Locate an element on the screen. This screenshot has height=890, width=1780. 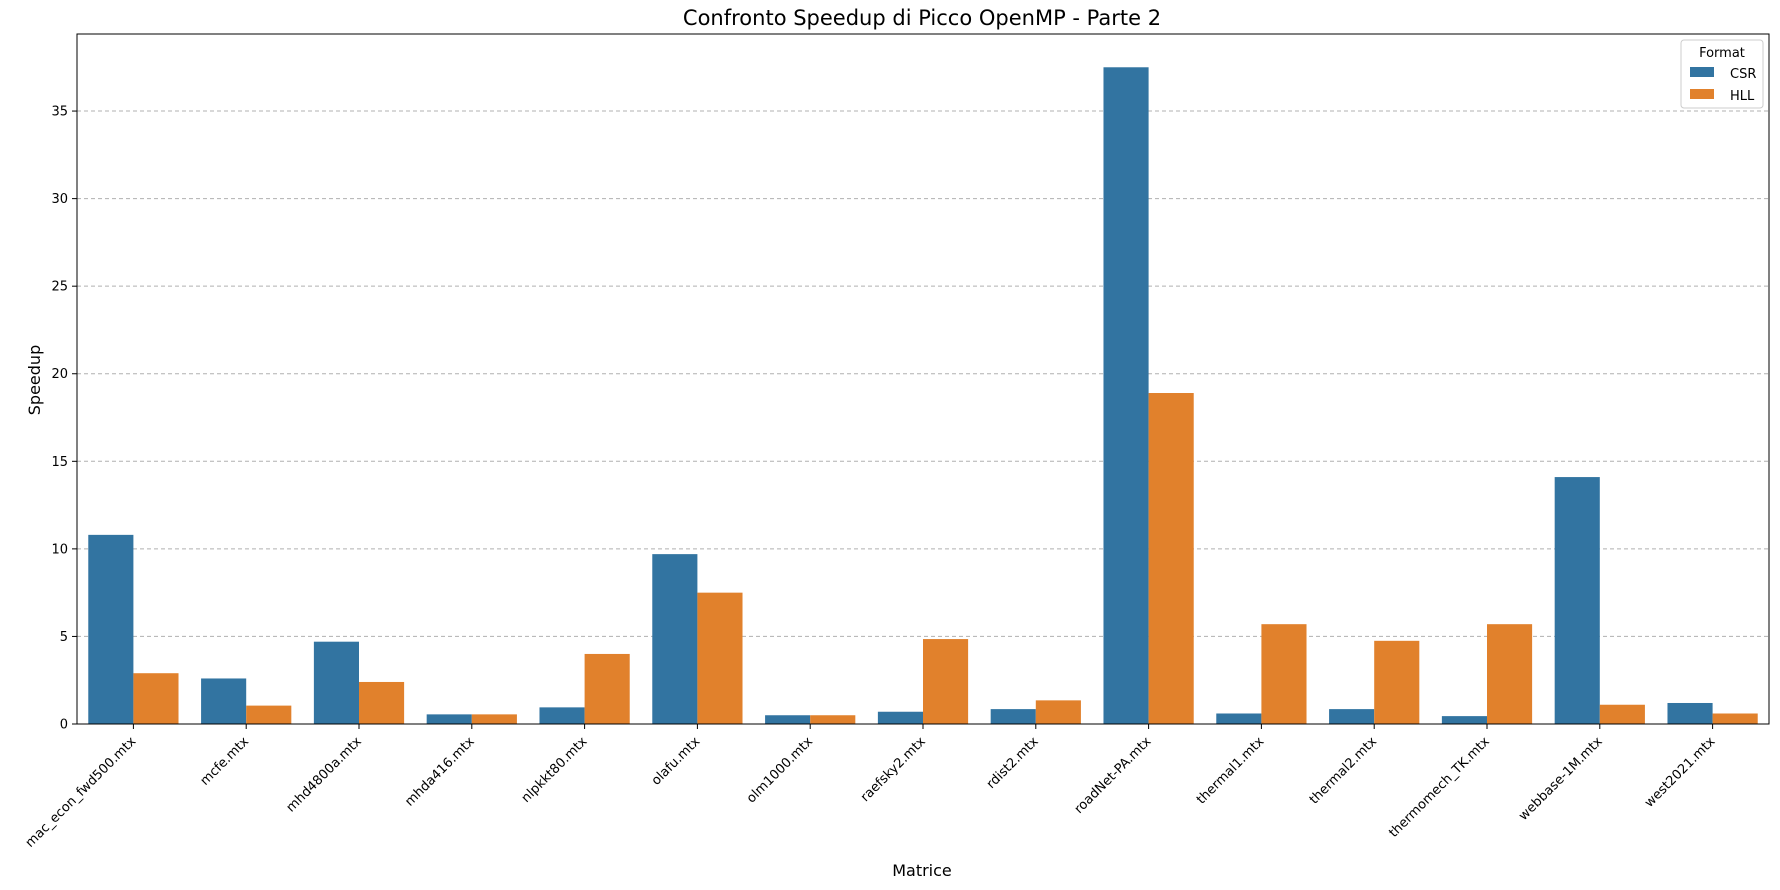
x-tick-label: mcfe.mtx is located at coordinates (225, 761).